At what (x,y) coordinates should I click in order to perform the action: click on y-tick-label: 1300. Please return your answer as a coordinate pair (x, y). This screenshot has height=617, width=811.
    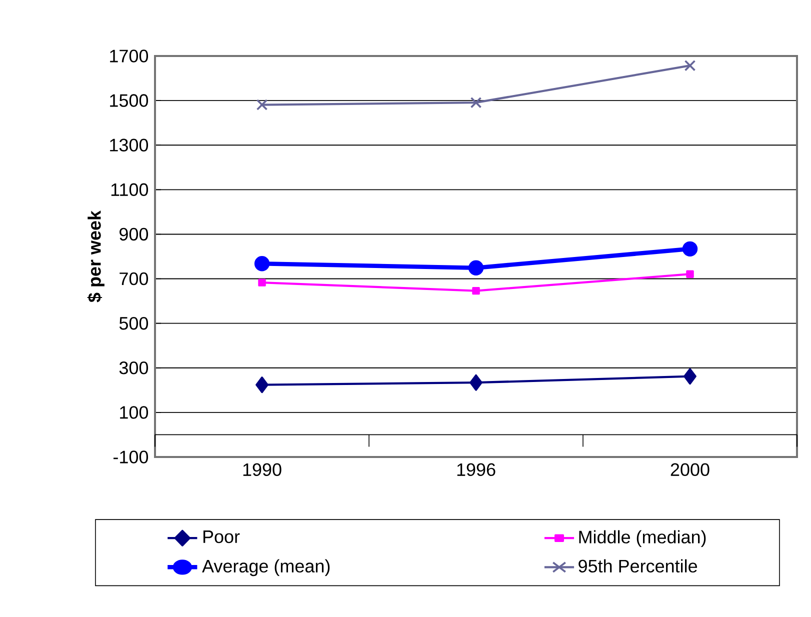
    Looking at the image, I should click on (129, 145).